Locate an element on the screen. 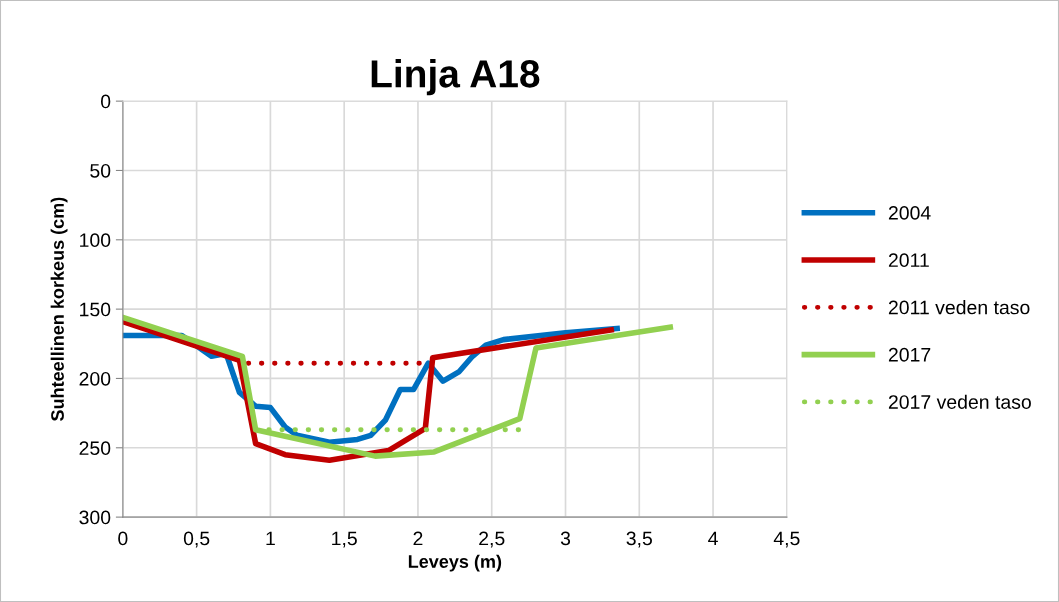 This screenshot has height=602, width=1059. legend-label: 2017 veden taso is located at coordinates (959, 401).